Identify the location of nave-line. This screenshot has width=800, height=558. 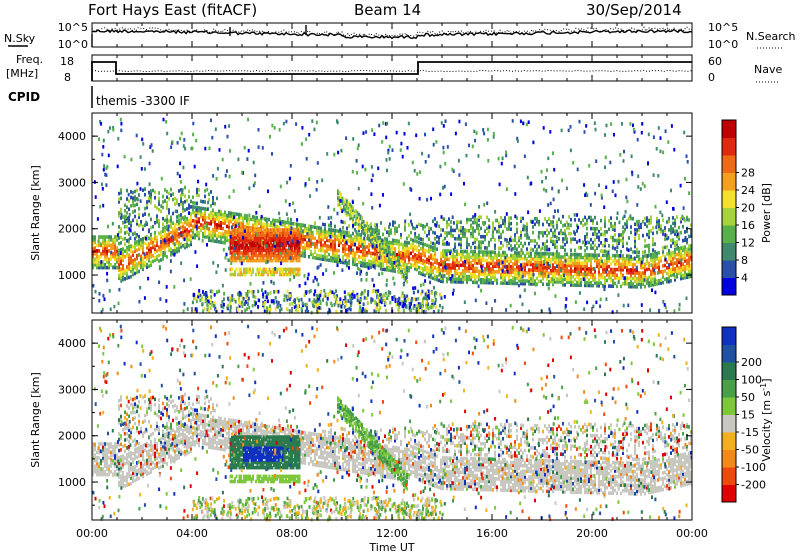
(392, 70).